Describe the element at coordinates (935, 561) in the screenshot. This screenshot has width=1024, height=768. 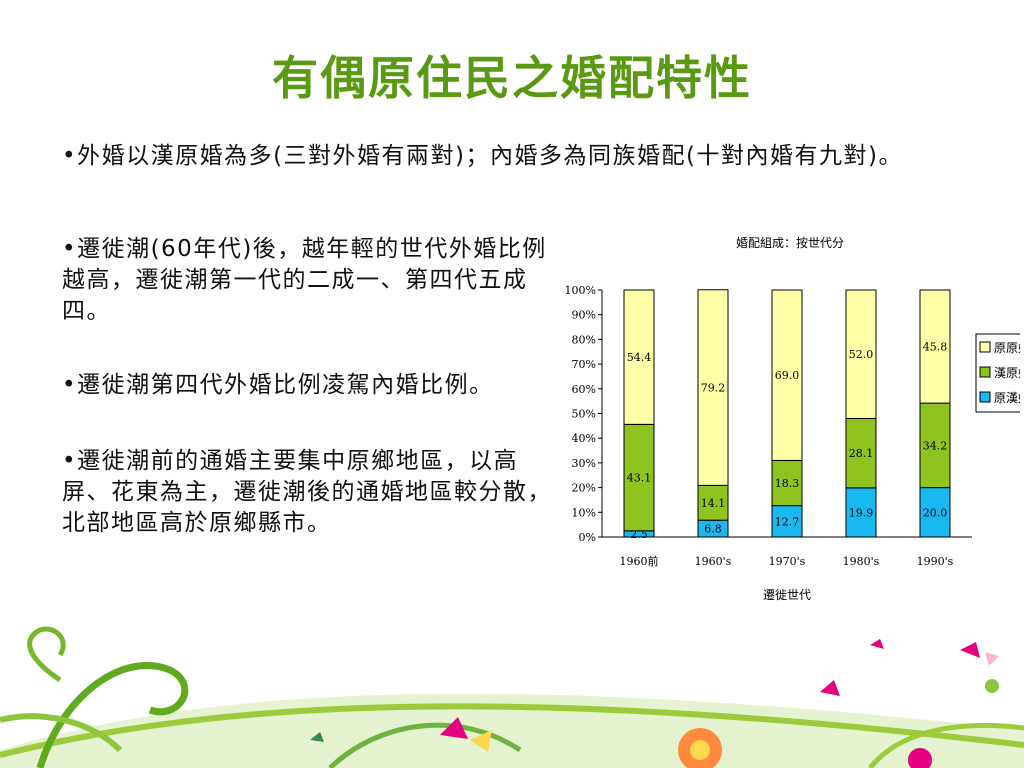
I see `x-tick-label: 1990's` at that location.